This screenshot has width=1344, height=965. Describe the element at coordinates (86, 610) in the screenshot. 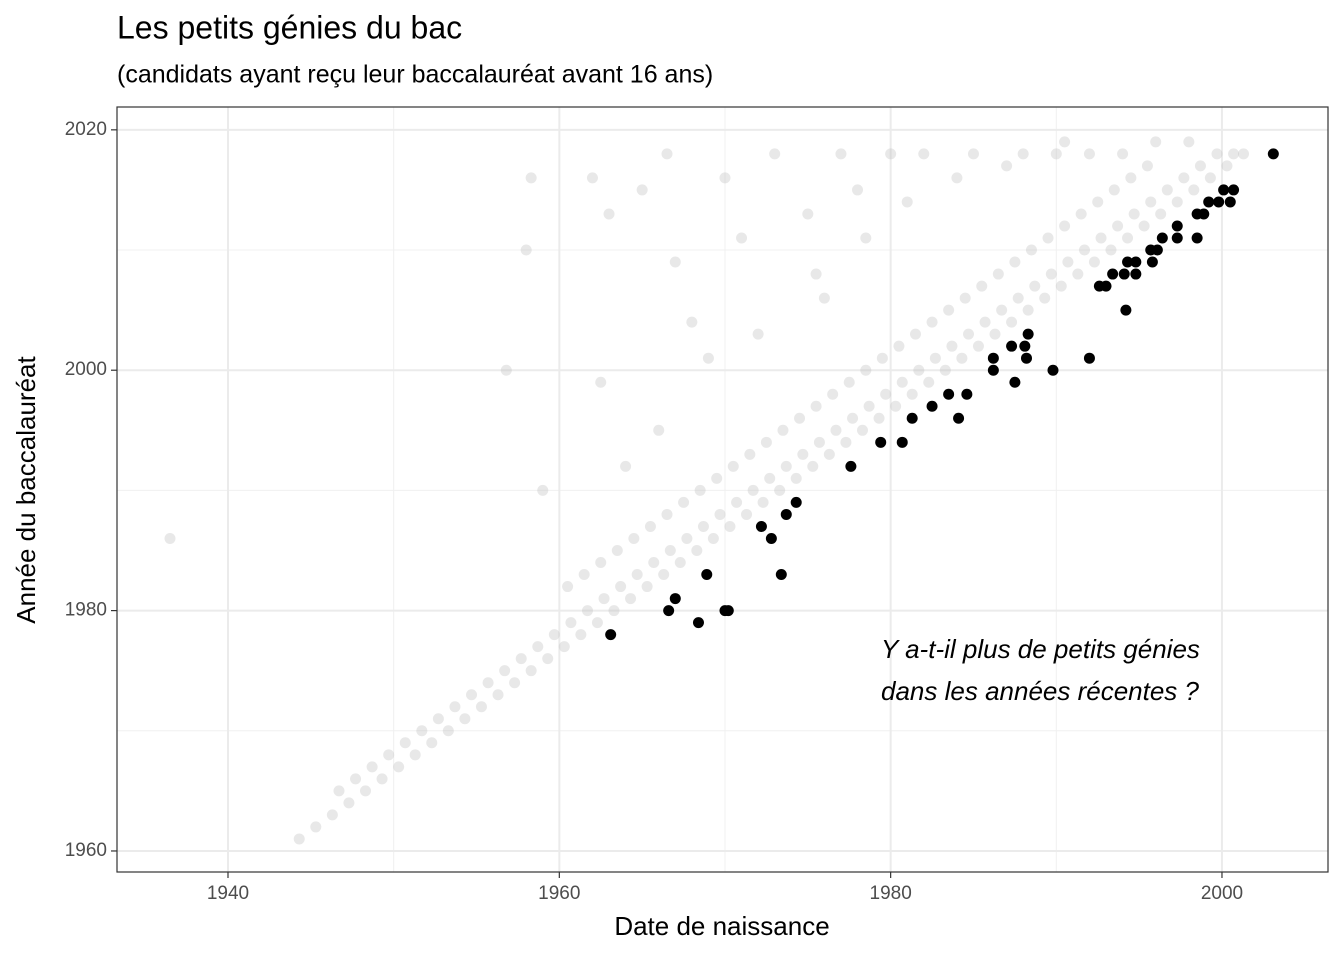

I see `y-tick-label: 1980` at that location.